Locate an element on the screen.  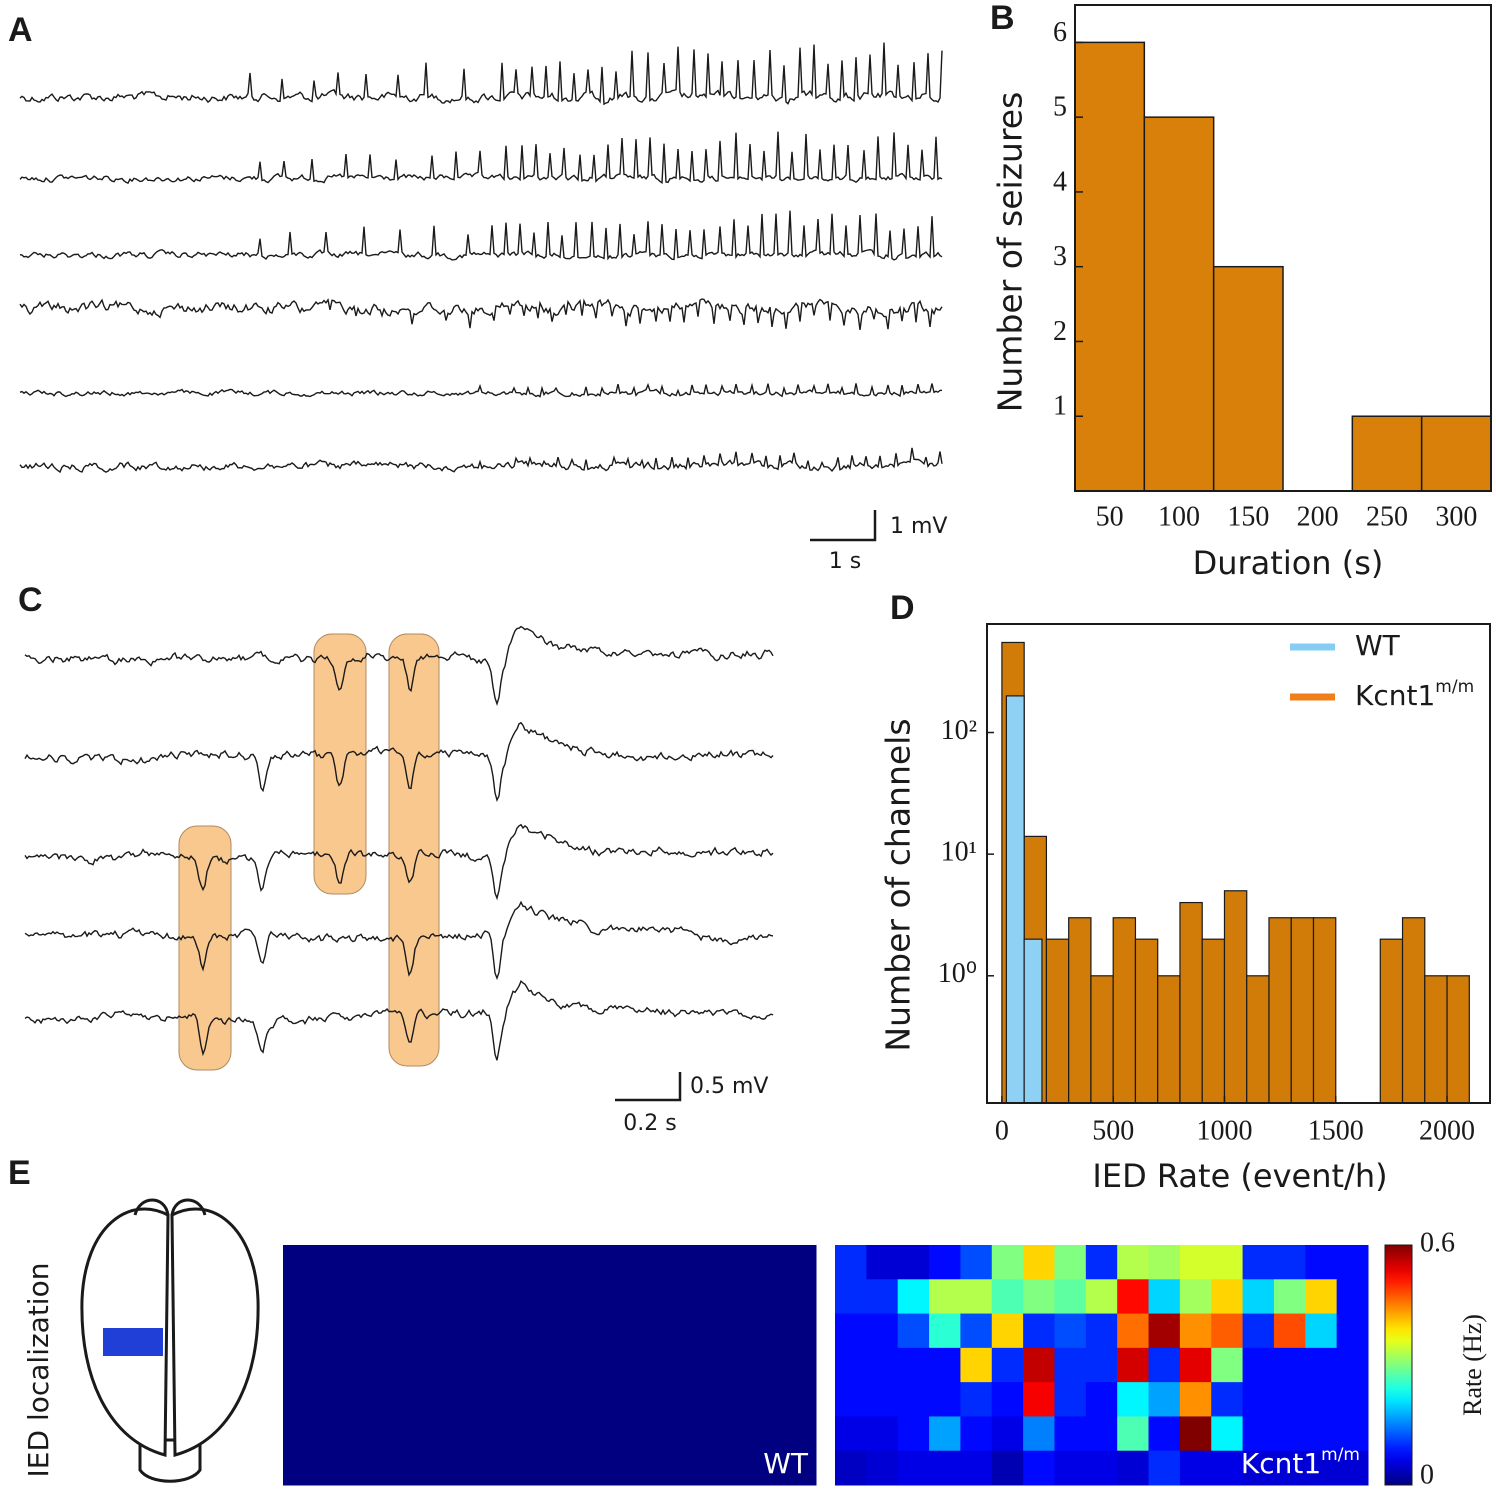
legend-label: Kcnt1m/m is located at coordinates (1414, 694).